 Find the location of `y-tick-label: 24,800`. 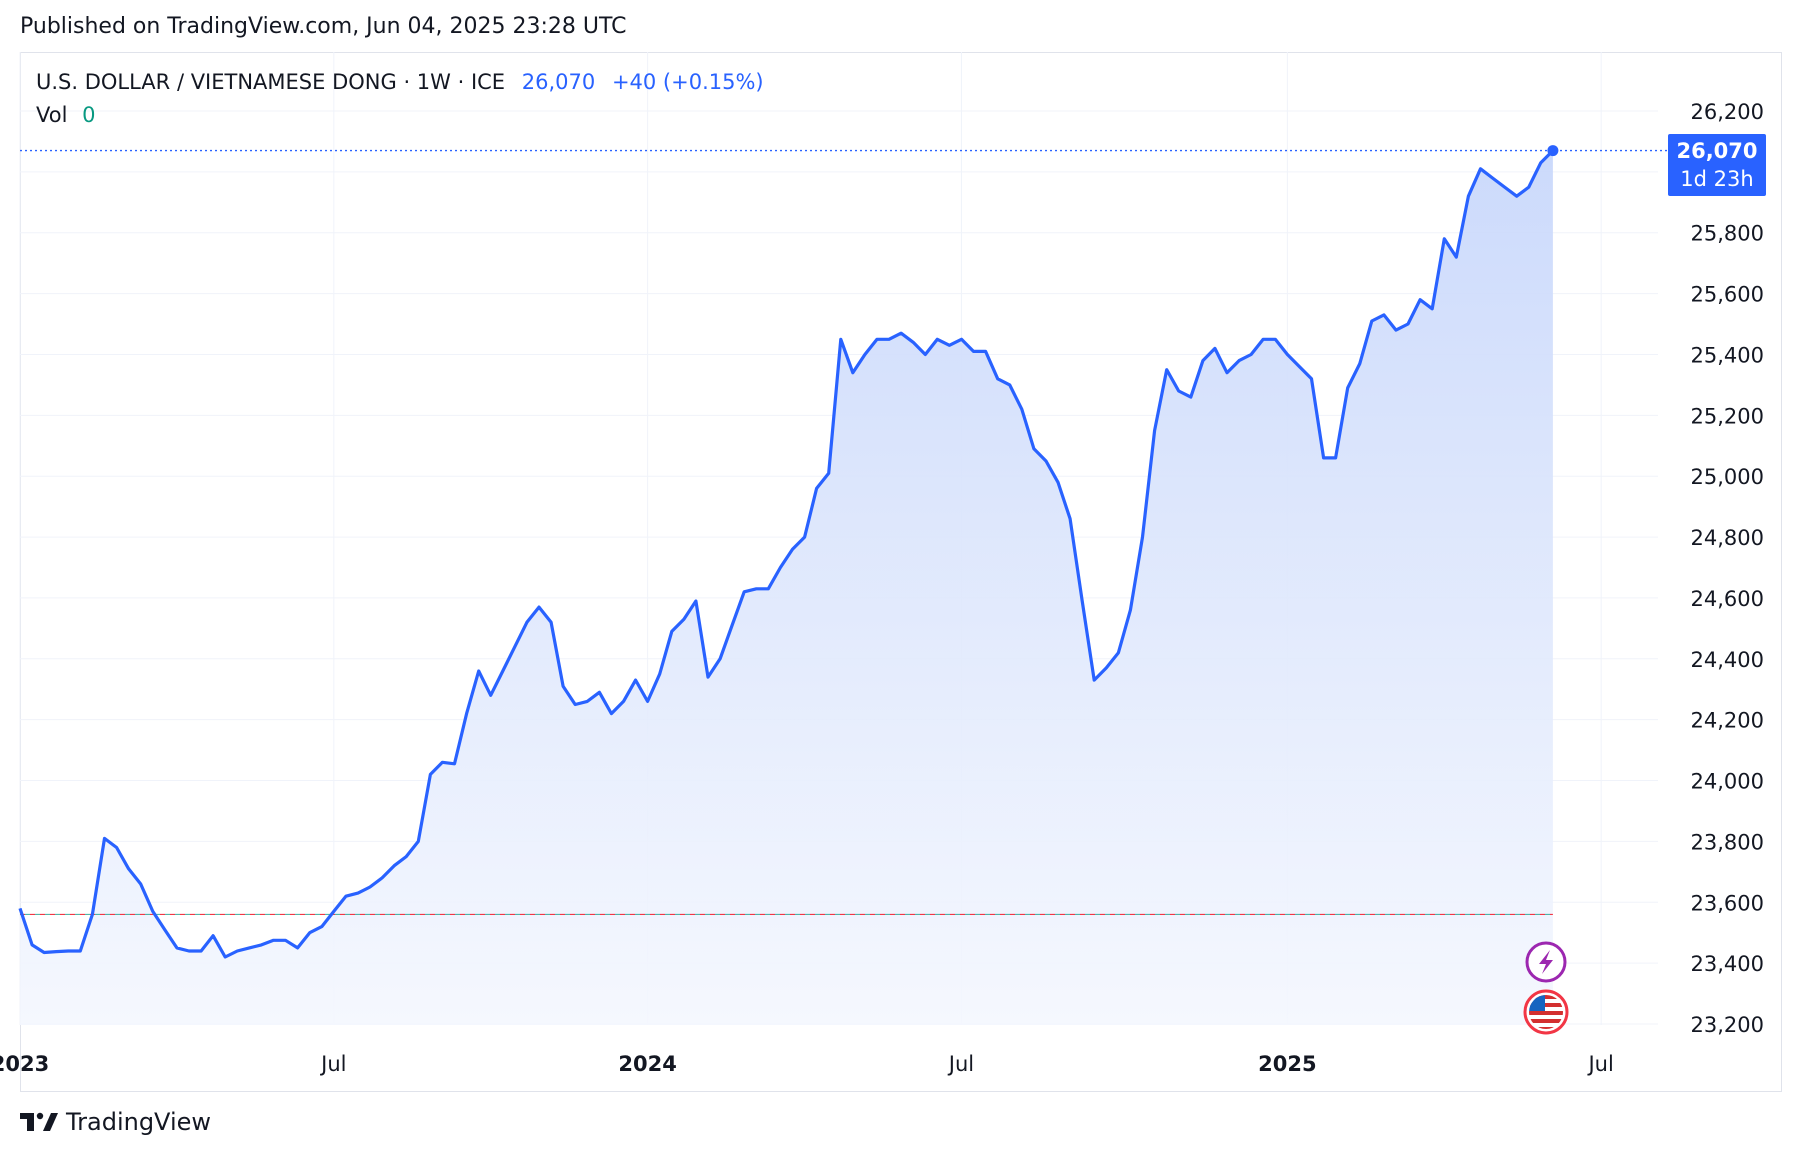

y-tick-label: 24,800 is located at coordinates (1727, 538).